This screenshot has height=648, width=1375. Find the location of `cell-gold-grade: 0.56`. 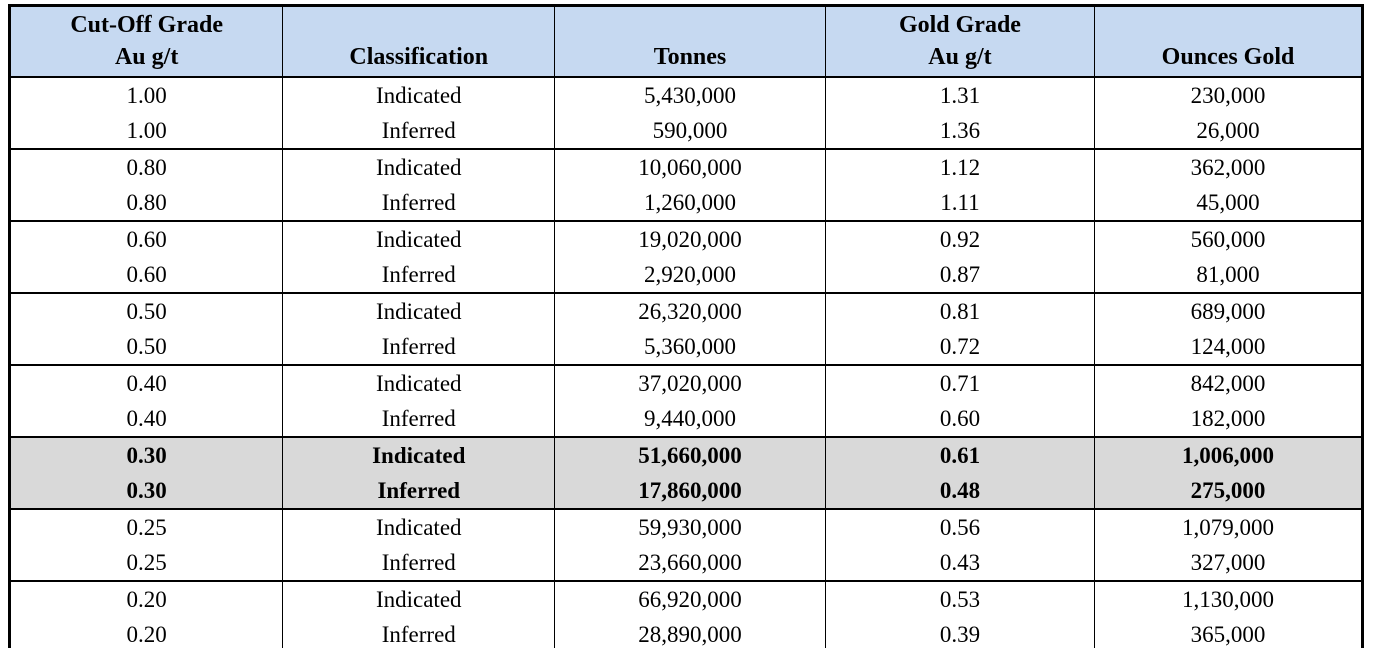

cell-gold-grade: 0.56 is located at coordinates (960, 526).